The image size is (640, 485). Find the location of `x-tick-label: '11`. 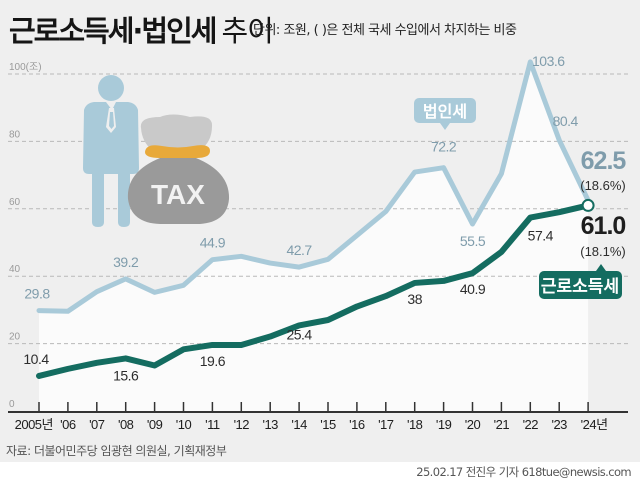

x-tick-label: '11 is located at coordinates (212, 424).